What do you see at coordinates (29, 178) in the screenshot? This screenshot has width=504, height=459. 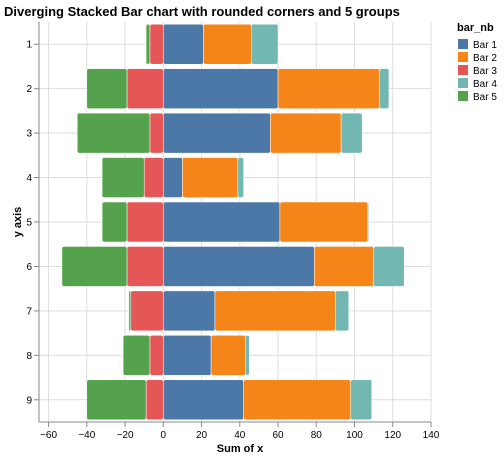 I see `y-tick-label: 4` at bounding box center [29, 178].